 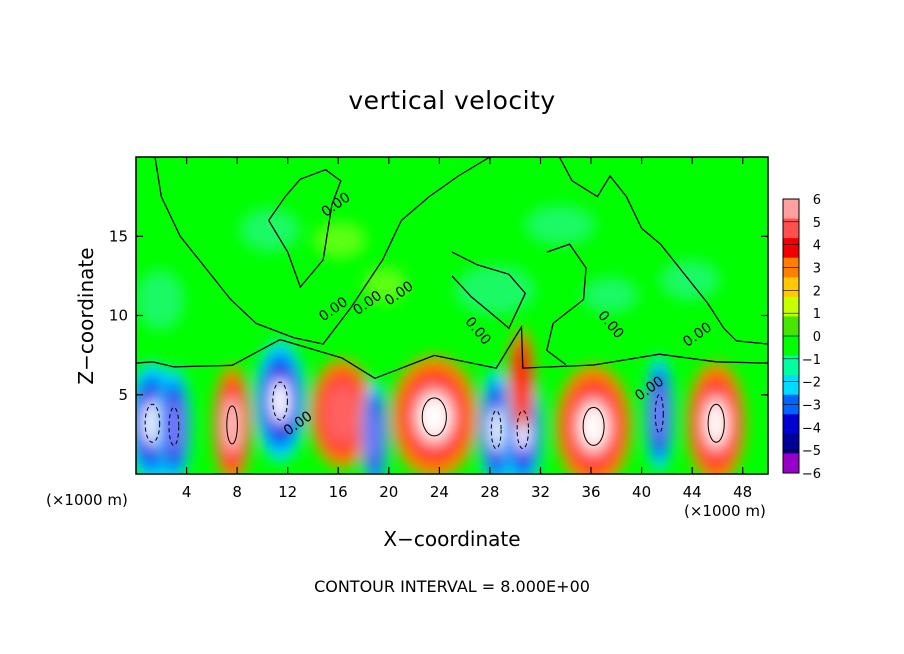 What do you see at coordinates (287, 492) in the screenshot?
I see `x-tick-label: 12` at bounding box center [287, 492].